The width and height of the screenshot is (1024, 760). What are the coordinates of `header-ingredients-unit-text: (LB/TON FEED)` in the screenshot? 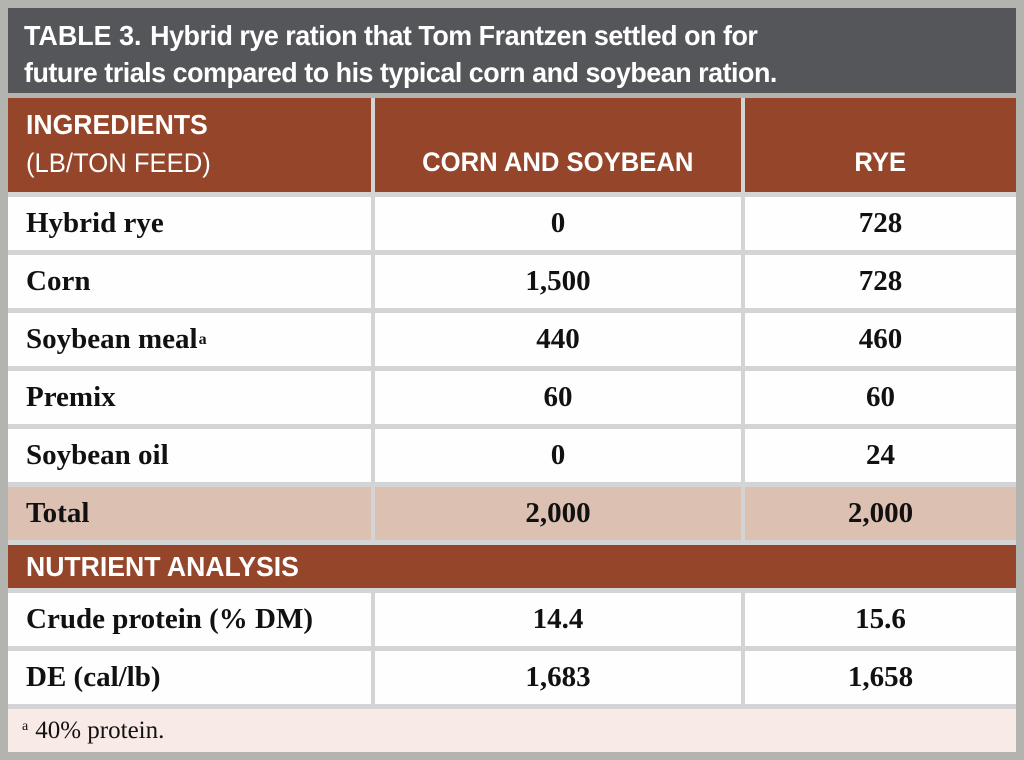 It's located at (118, 163).